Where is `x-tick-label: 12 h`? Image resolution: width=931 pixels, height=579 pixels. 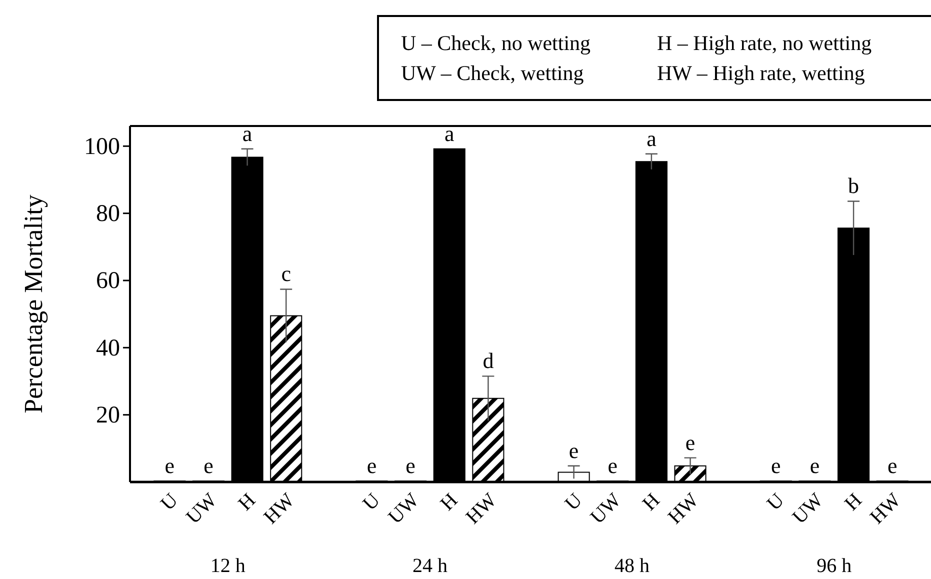 x-tick-label: 12 h is located at coordinates (228, 566).